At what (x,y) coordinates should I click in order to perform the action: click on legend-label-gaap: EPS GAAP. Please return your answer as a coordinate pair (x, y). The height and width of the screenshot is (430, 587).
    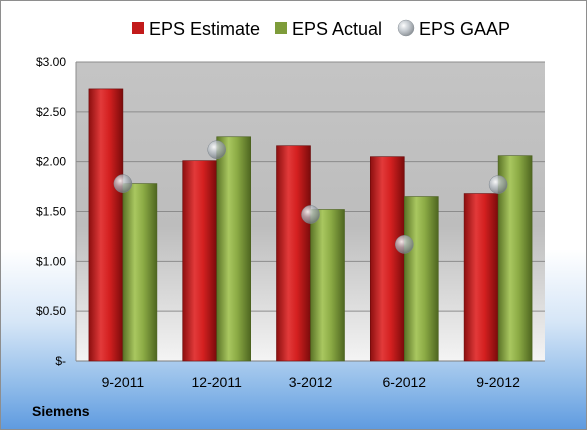
    Looking at the image, I should click on (464, 29).